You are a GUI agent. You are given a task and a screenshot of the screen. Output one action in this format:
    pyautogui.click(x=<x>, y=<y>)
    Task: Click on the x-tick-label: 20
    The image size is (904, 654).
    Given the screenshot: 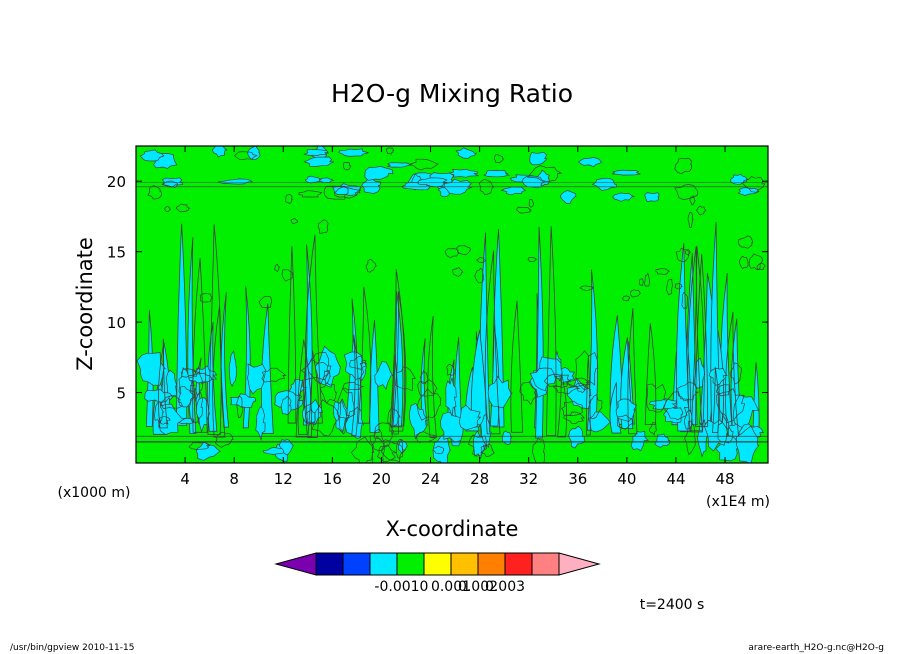 What is the action you would take?
    pyautogui.click(x=381, y=479)
    